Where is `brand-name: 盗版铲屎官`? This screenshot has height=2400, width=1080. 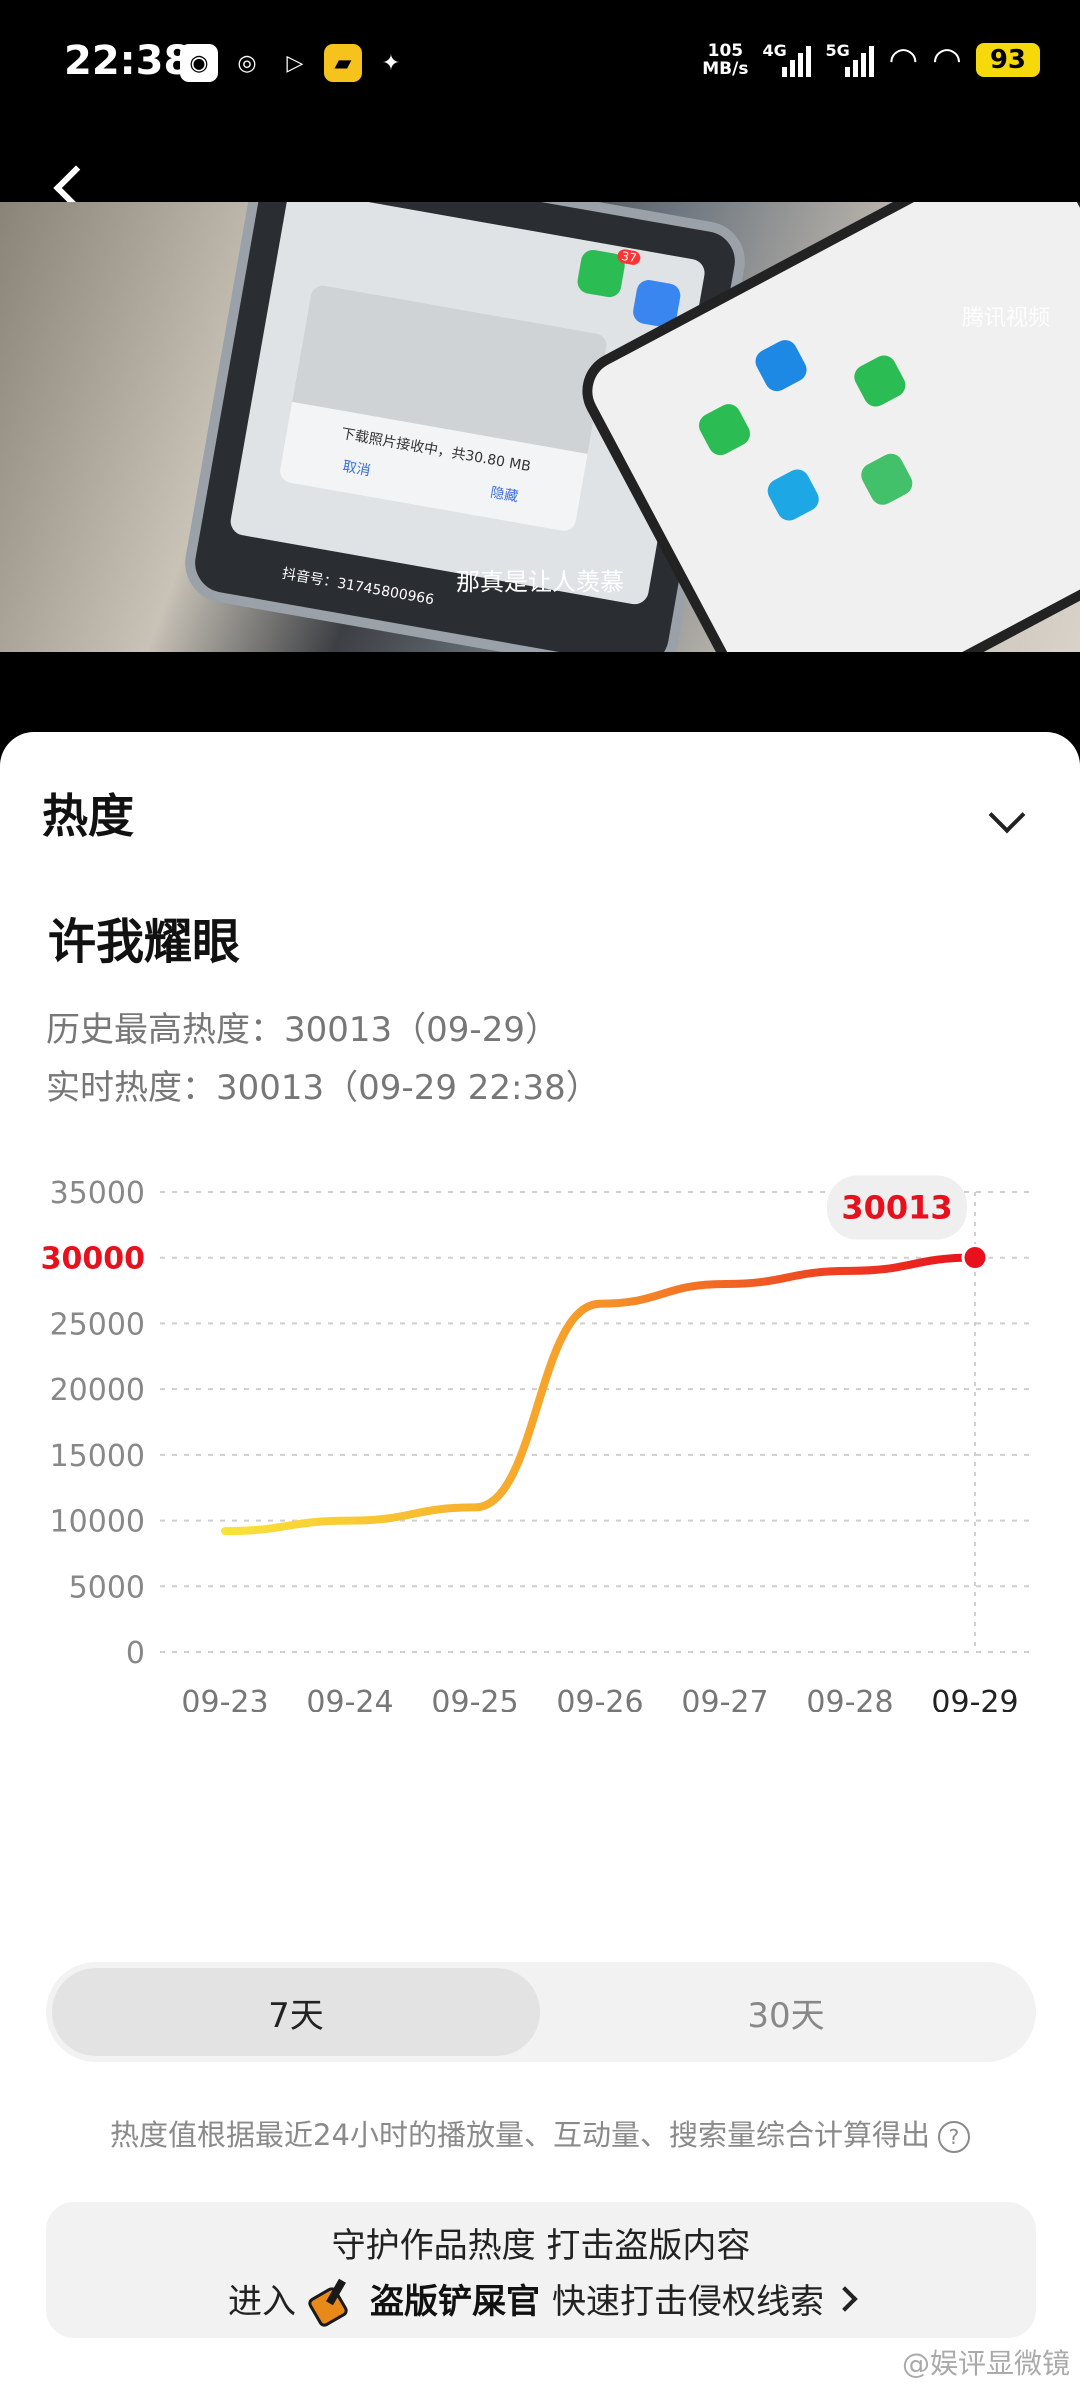
brand-name: 盗版铲屎官 is located at coordinates (455, 2302).